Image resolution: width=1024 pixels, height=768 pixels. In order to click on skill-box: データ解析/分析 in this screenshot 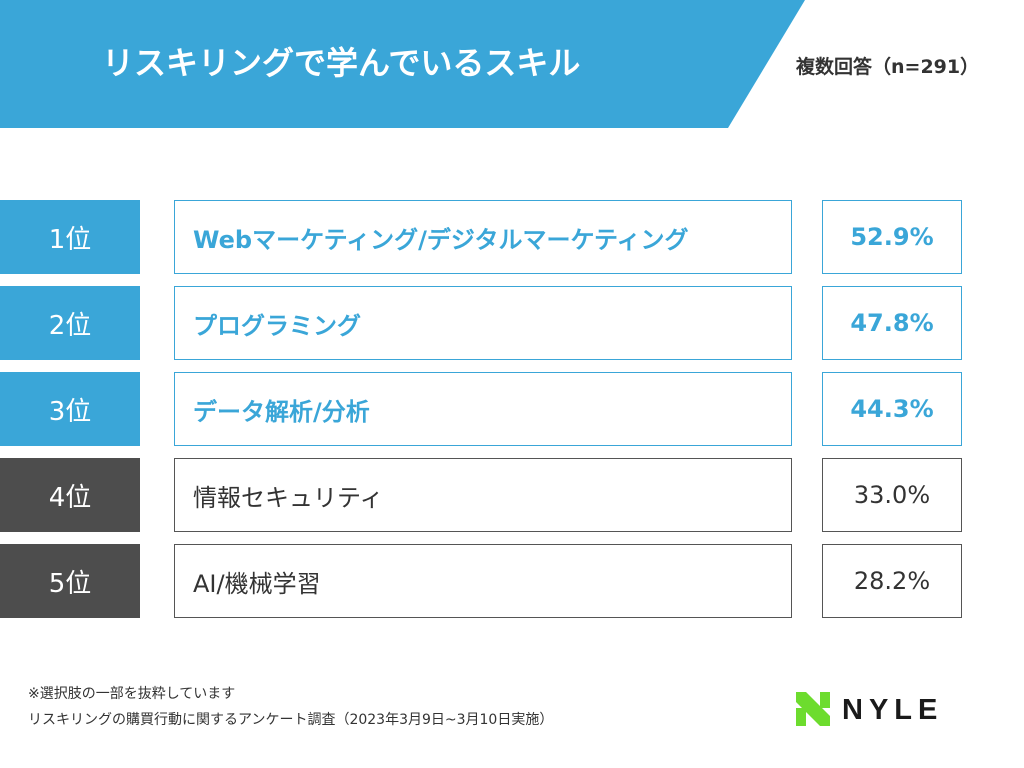, I will do `click(483, 409)`.